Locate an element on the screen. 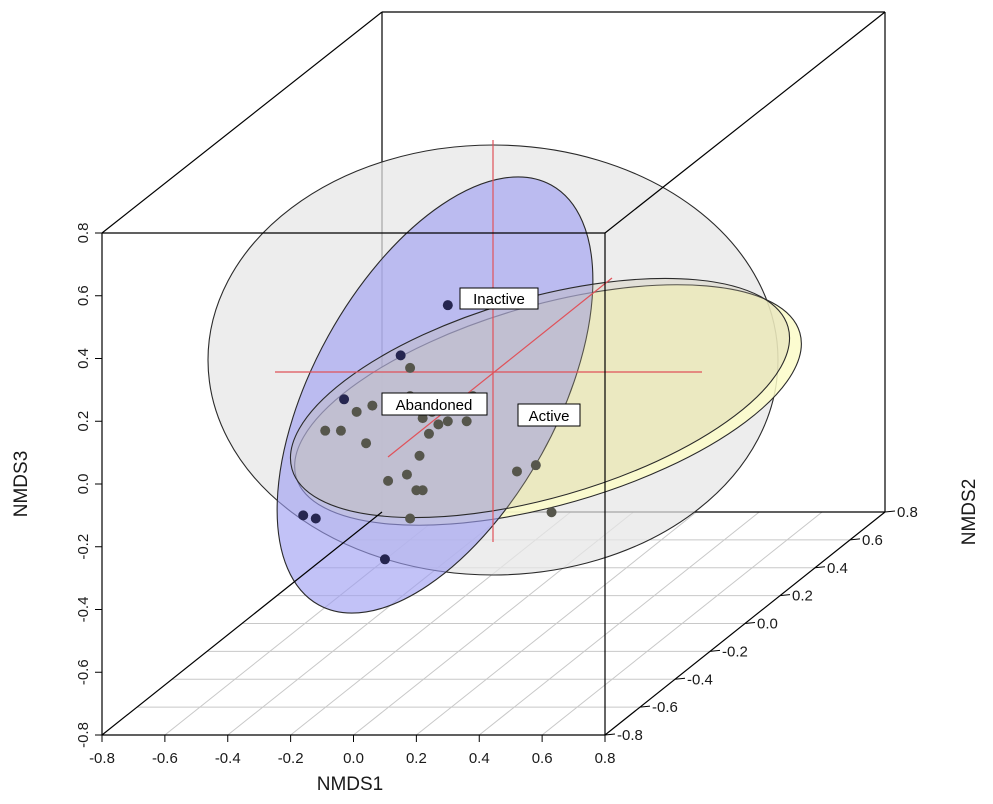 The height and width of the screenshot is (804, 993). y-axis: -0.8 -0.6 -0.4 -0.2 0.0 0.2 0.4 0.6 0.8 is located at coordinates (88, 485).